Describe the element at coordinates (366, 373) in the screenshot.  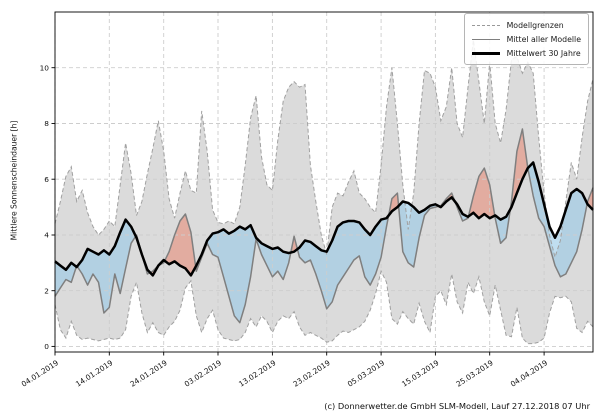
I see `svg-text: 05.03.2019` at that location.